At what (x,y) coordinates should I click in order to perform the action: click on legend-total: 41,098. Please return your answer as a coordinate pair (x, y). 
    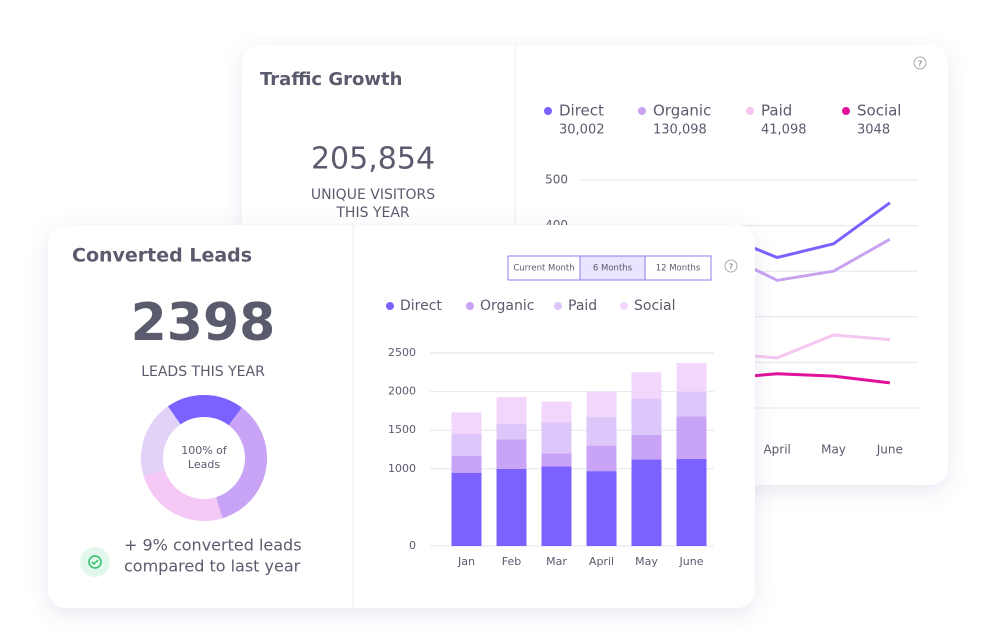
    Looking at the image, I should click on (784, 130).